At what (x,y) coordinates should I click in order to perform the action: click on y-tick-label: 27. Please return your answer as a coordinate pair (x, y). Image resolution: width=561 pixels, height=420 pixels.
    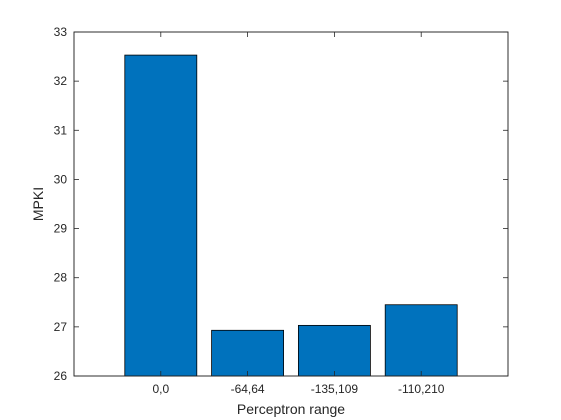
    Looking at the image, I should click on (61, 327).